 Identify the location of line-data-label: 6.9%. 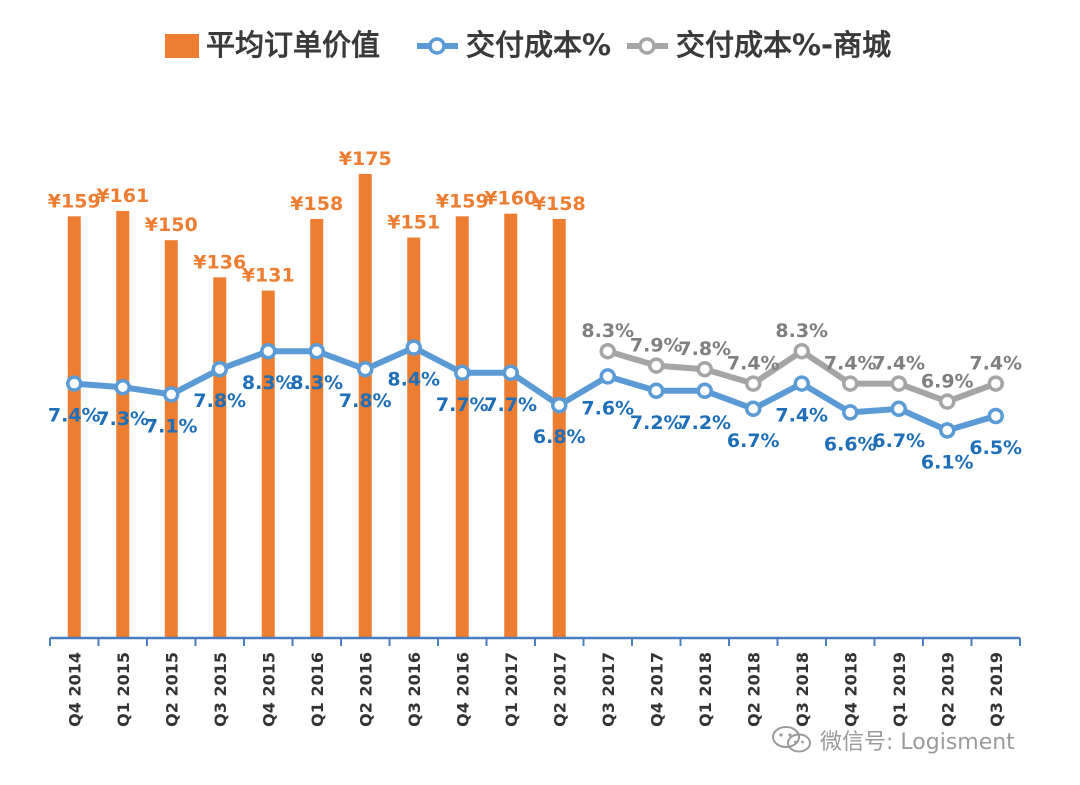
(947, 382).